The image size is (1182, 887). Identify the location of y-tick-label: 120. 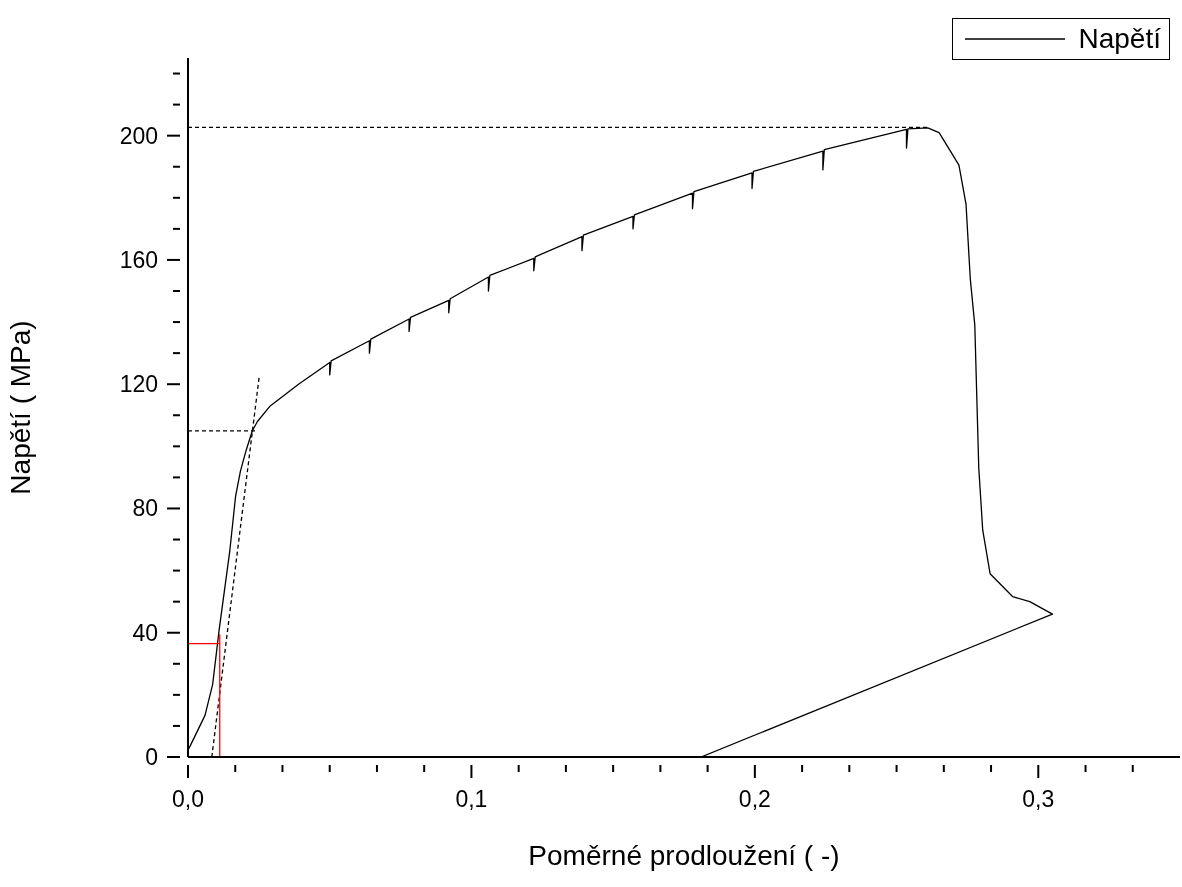
(138, 384).